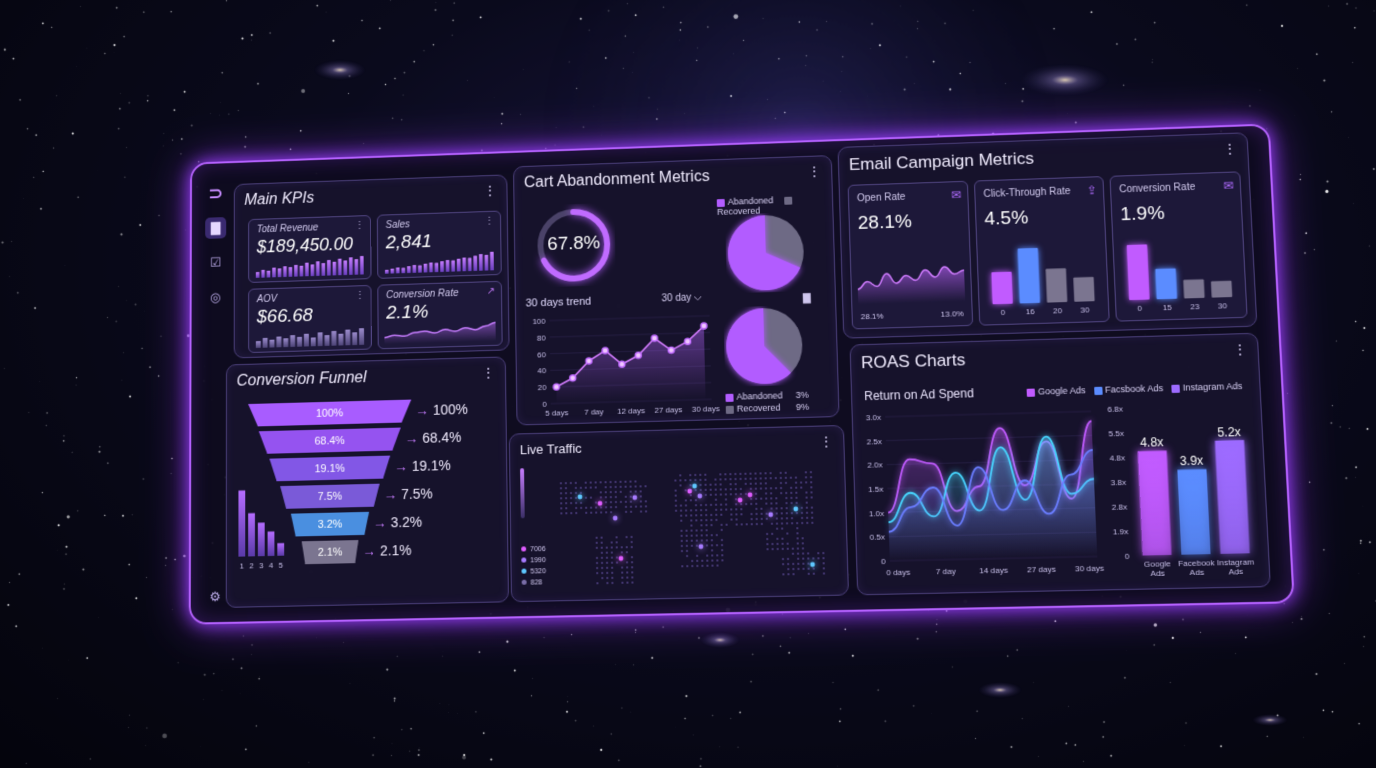 This screenshot has width=1376, height=768. I want to click on total-revenue-card: Total Revenue ⋮ $189,450.00, so click(309, 249).